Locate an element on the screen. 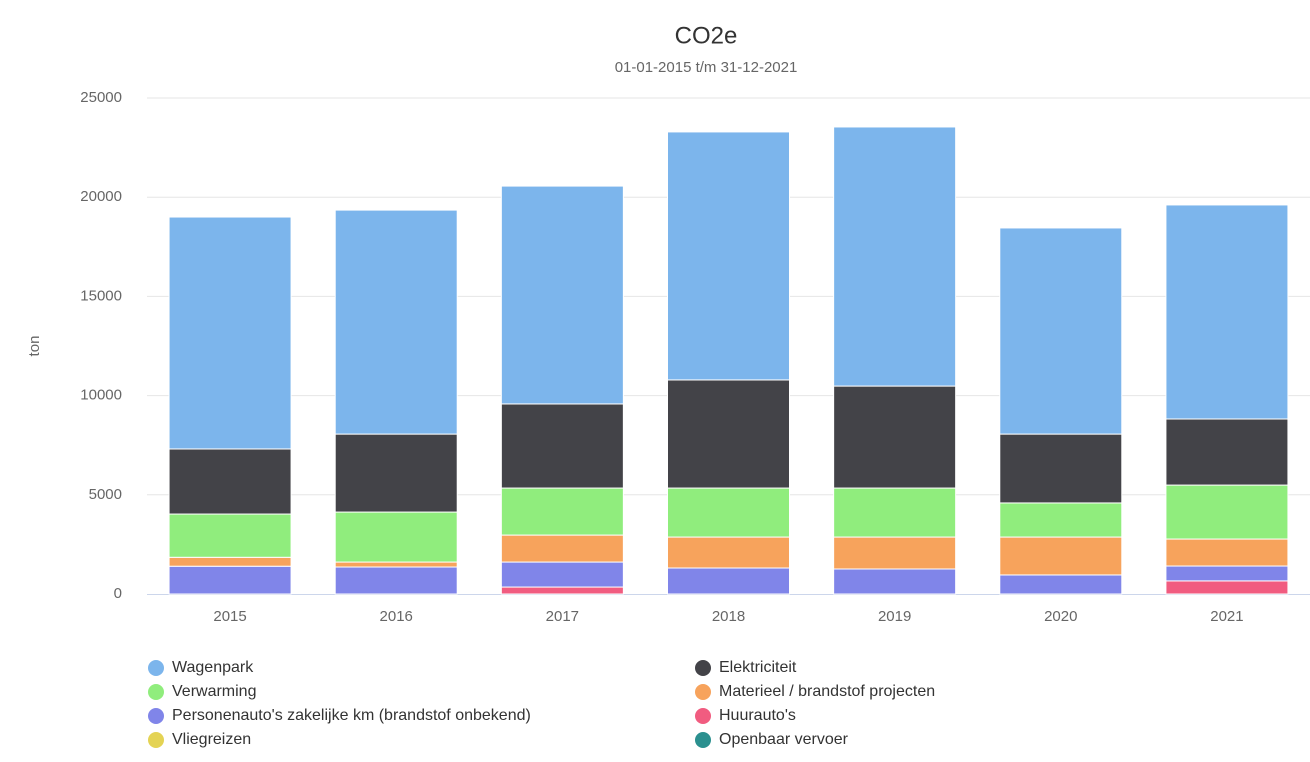 Image resolution: width=1310 pixels, height=762 pixels. legend-label: Materieel / brandstof projecten is located at coordinates (827, 691).